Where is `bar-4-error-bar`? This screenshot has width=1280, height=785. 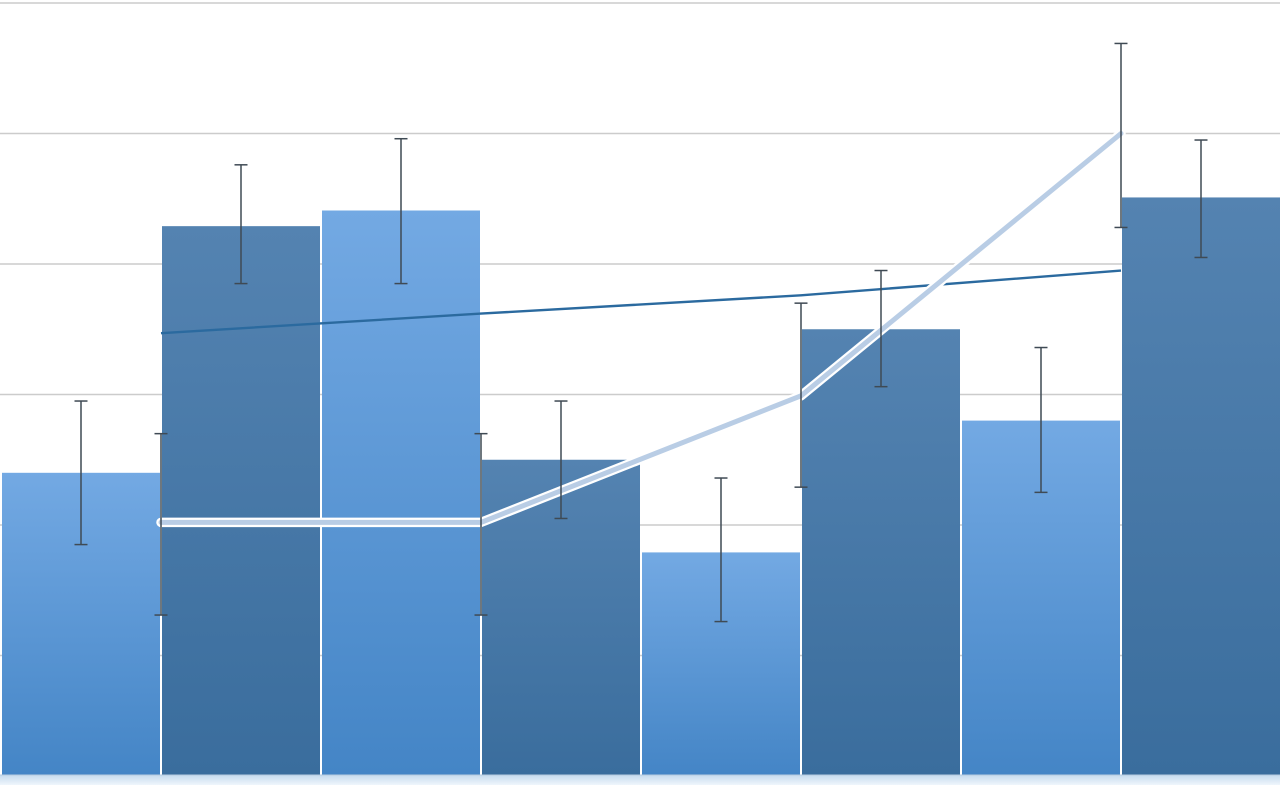 bar-4-error-bar is located at coordinates (561, 460).